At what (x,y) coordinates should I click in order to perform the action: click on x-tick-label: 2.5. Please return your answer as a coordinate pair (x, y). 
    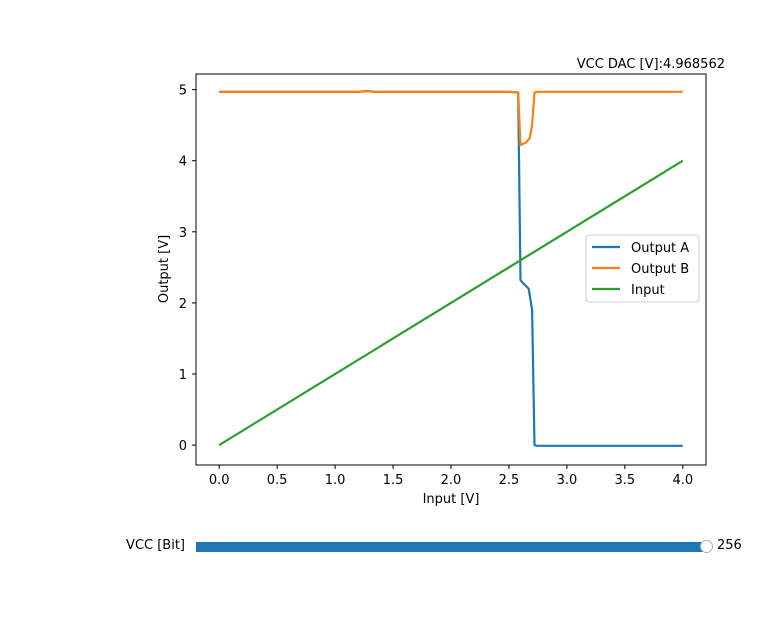
    Looking at the image, I should click on (509, 480).